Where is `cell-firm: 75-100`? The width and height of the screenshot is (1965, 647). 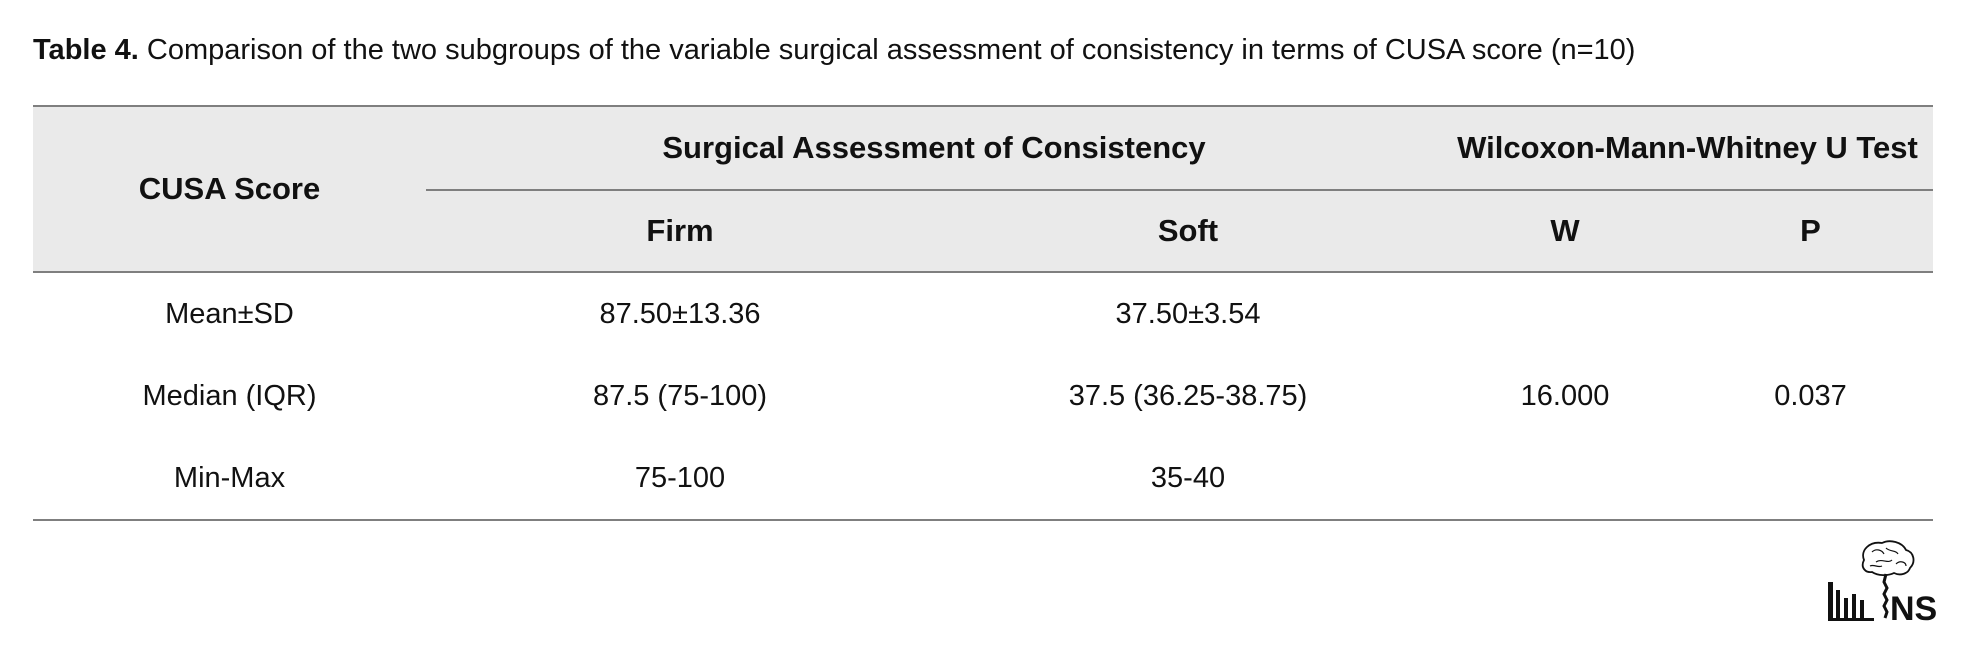 cell-firm: 75-100 is located at coordinates (680, 479).